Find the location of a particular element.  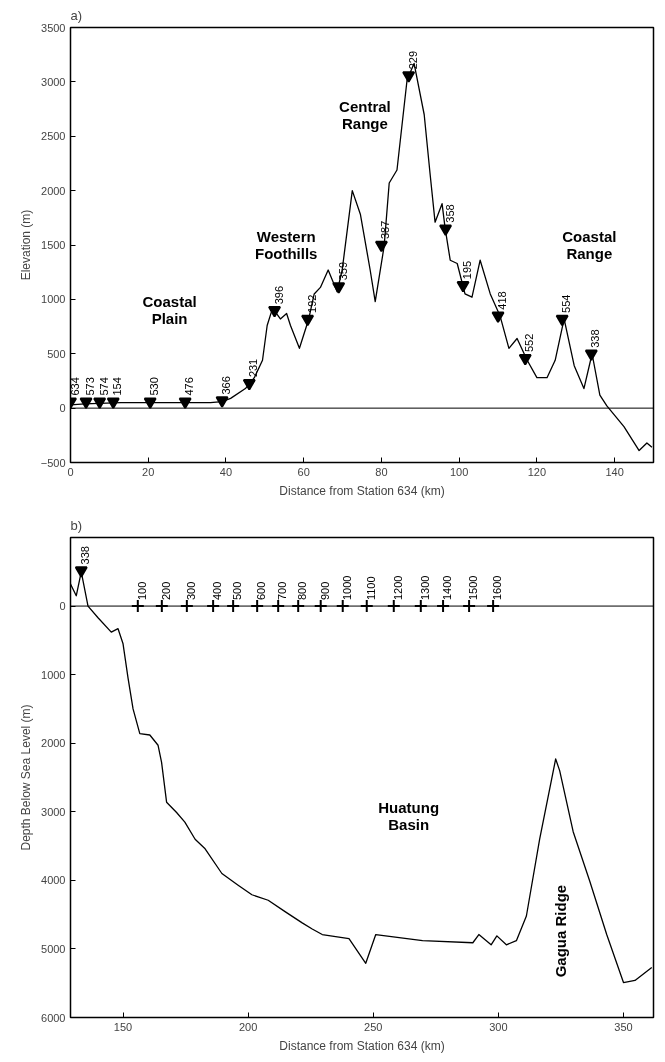

annotation: 1500 is located at coordinates (473, 588).